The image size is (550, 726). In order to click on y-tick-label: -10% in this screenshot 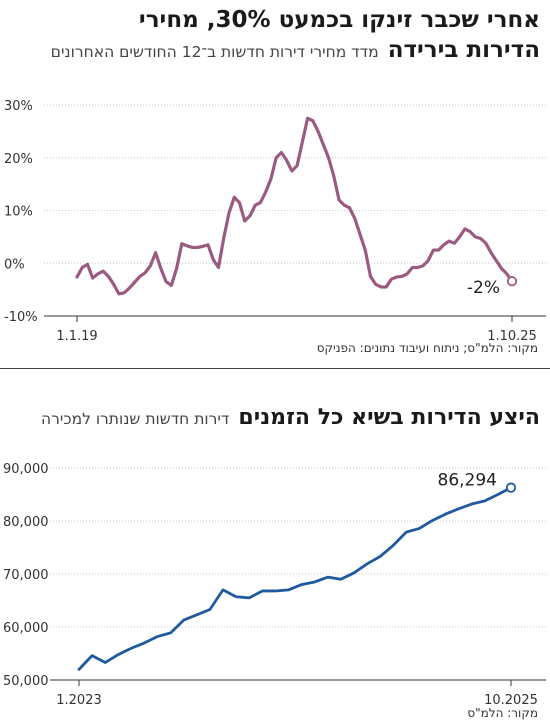, I will do `click(21, 317)`.